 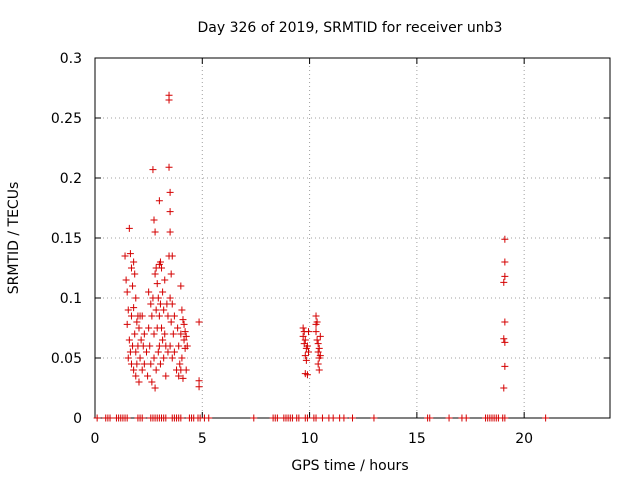 I want to click on y-tick-label: 0.3, so click(x=71, y=59).